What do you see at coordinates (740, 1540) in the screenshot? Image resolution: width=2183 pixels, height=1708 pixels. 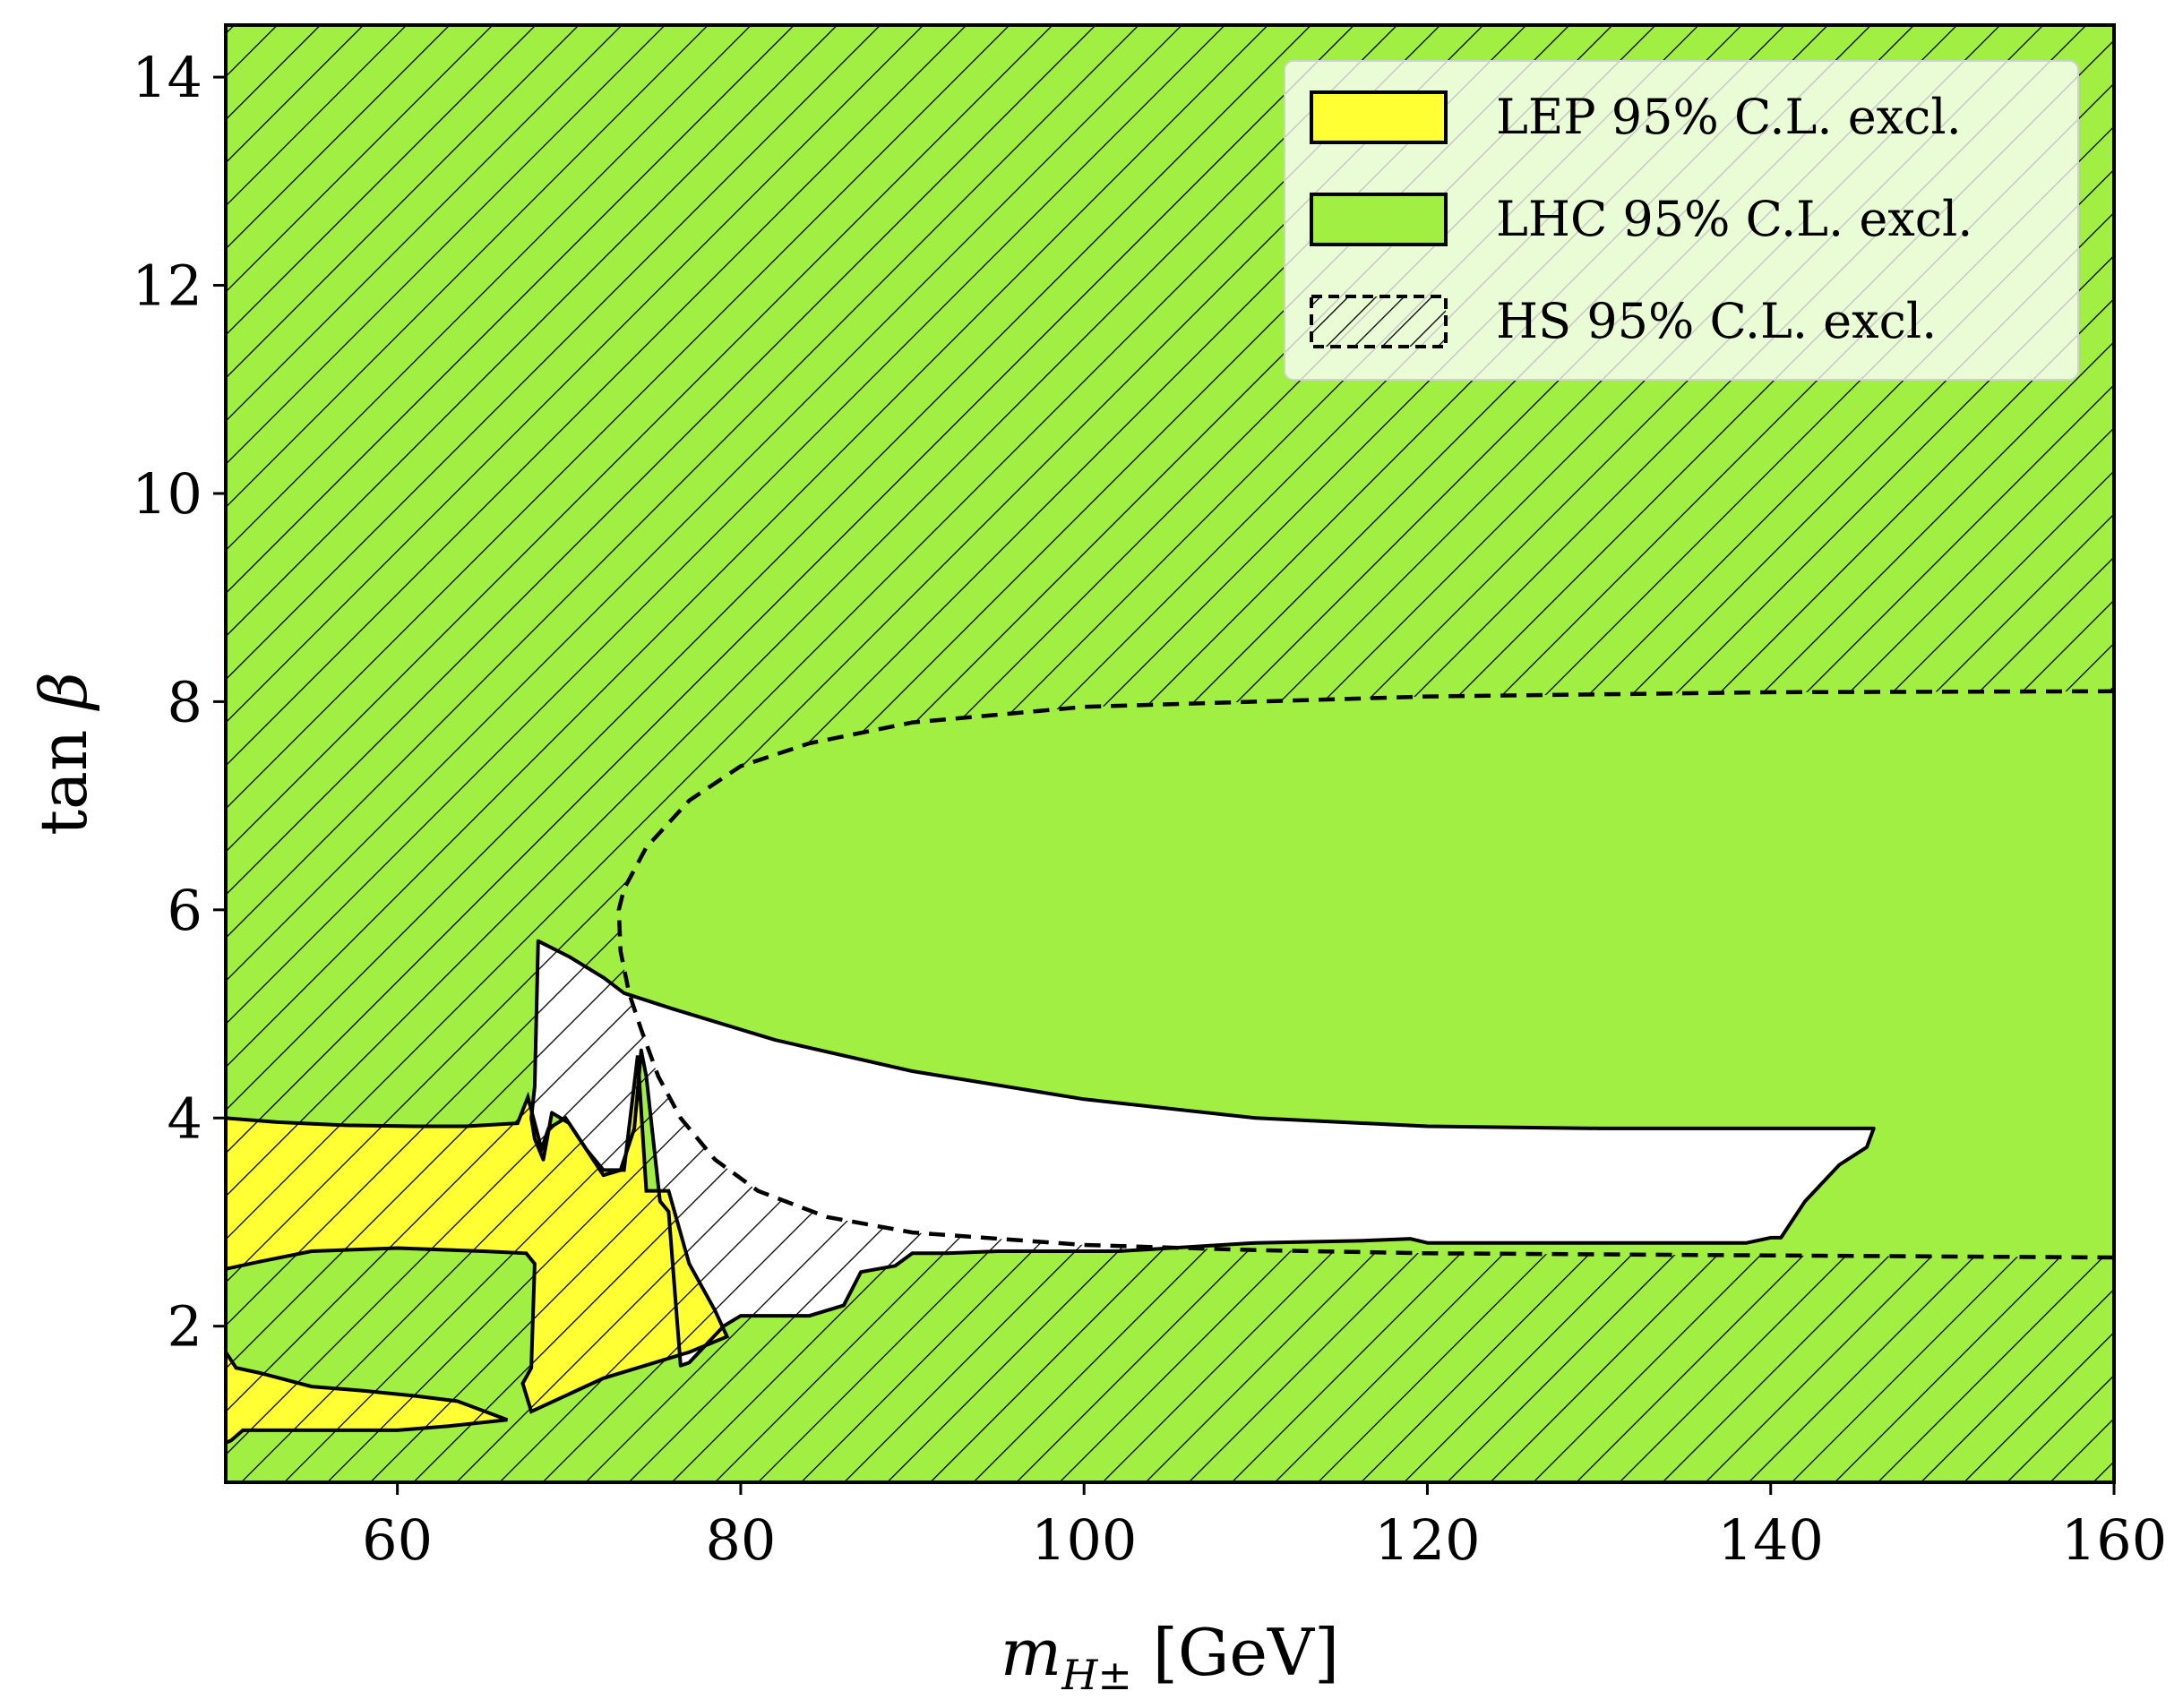 I see `x-tick-label: 80` at bounding box center [740, 1540].